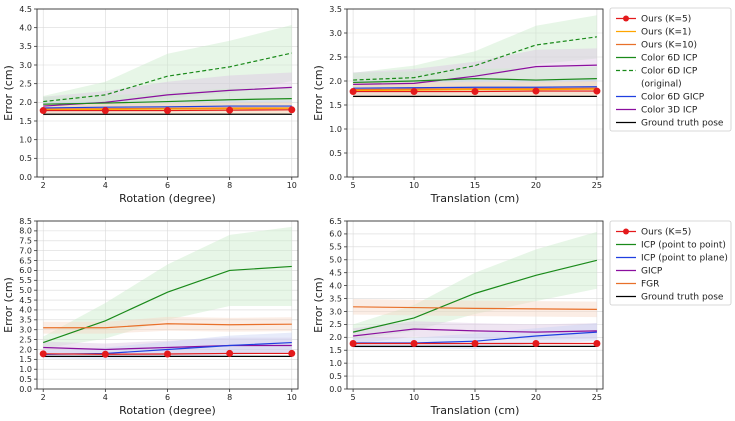  What do you see at coordinates (673, 98) in the screenshot?
I see `legend-label: Color 6D GICP` at bounding box center [673, 98].